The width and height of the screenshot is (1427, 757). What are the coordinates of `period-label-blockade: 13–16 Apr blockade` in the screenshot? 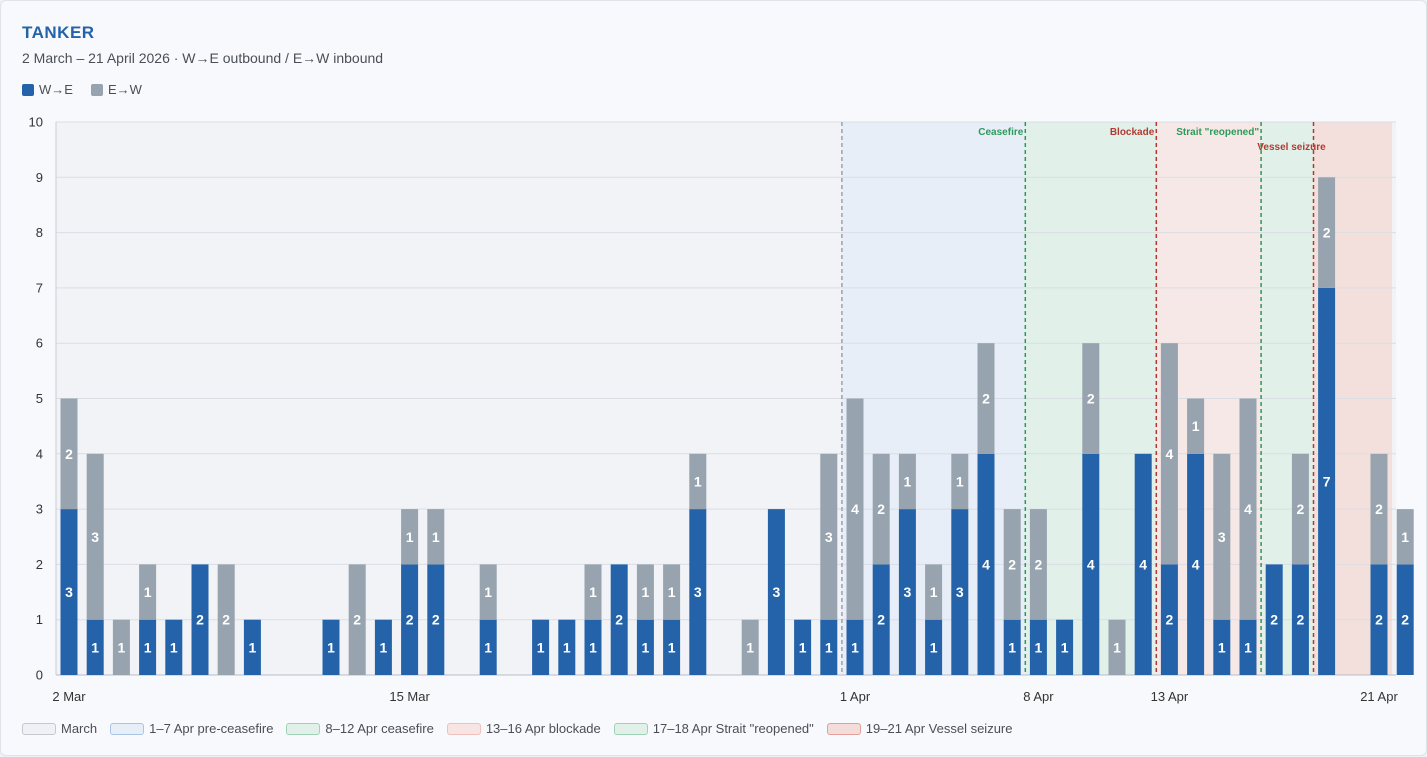 It's located at (543, 728).